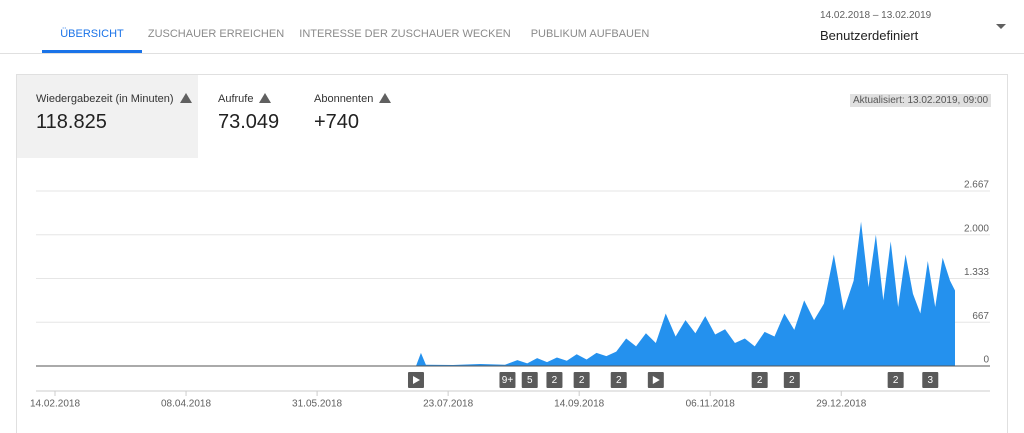 The width and height of the screenshot is (1024, 433). I want to click on tab: INTERESSE DER ZUSCHAUER WECKEN, so click(405, 34).